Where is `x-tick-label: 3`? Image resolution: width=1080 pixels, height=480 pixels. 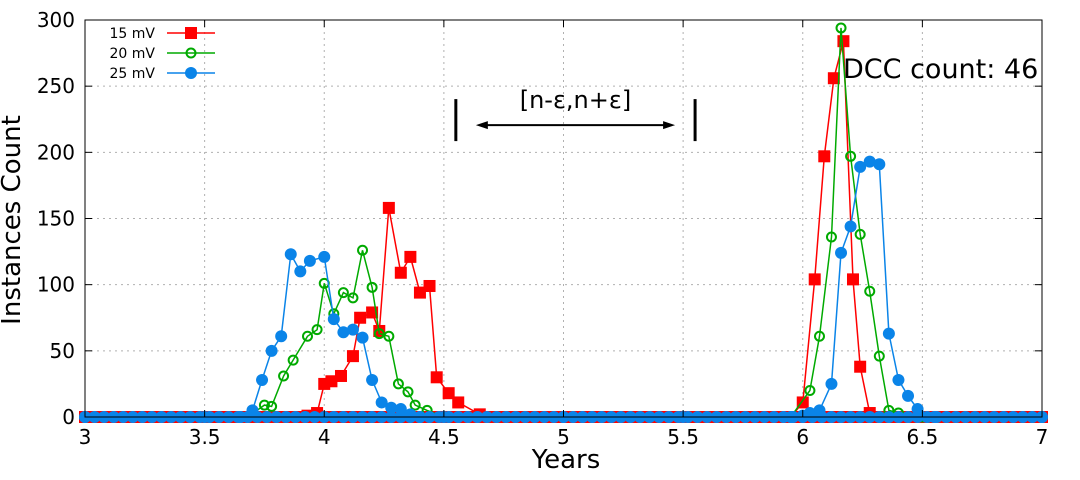 x-tick-label: 3 is located at coordinates (85, 437).